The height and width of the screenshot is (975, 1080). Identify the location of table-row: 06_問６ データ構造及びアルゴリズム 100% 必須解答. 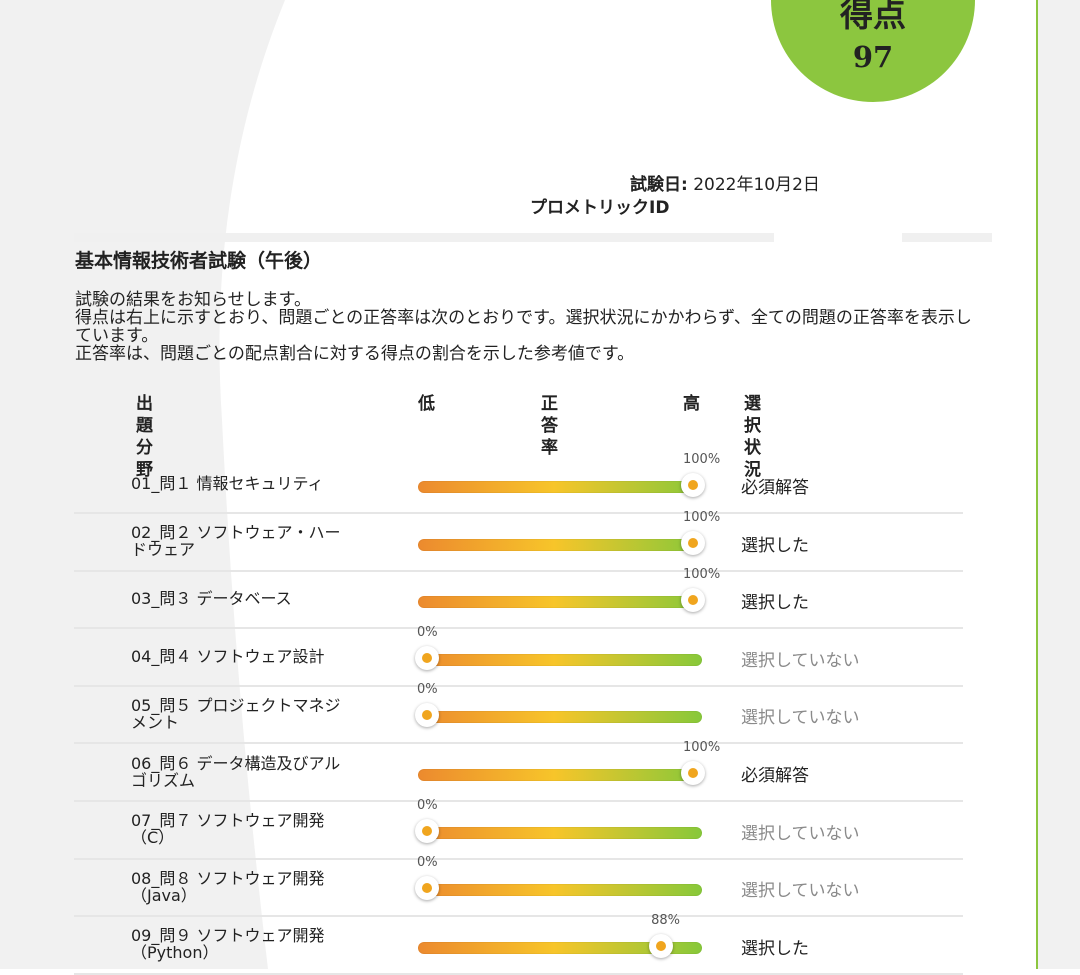
(518, 771).